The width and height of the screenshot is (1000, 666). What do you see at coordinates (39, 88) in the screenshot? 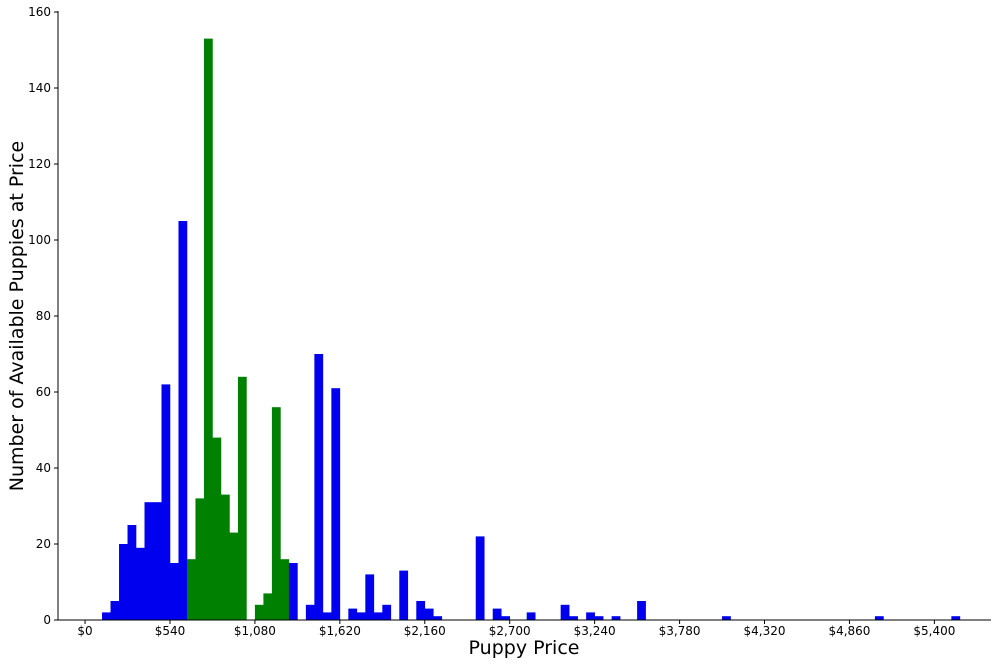
I see `y-tick-label: 140` at bounding box center [39, 88].